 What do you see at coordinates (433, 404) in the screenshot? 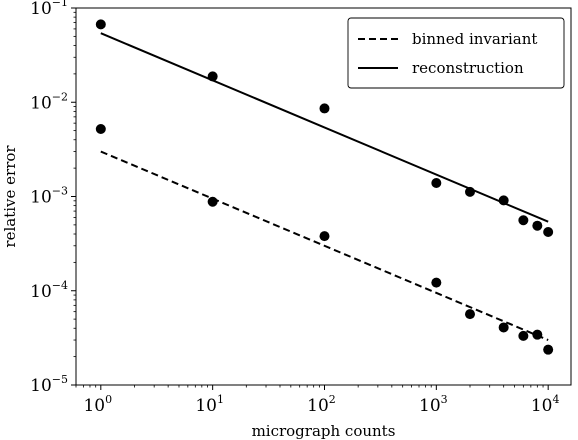
I see `x-tick-label: 10³` at bounding box center [433, 404].